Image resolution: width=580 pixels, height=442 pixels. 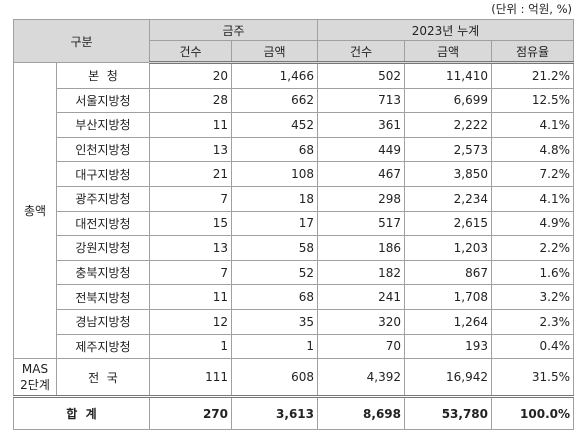 What do you see at coordinates (532, 321) in the screenshot?
I see `cell: 2.3%` at bounding box center [532, 321].